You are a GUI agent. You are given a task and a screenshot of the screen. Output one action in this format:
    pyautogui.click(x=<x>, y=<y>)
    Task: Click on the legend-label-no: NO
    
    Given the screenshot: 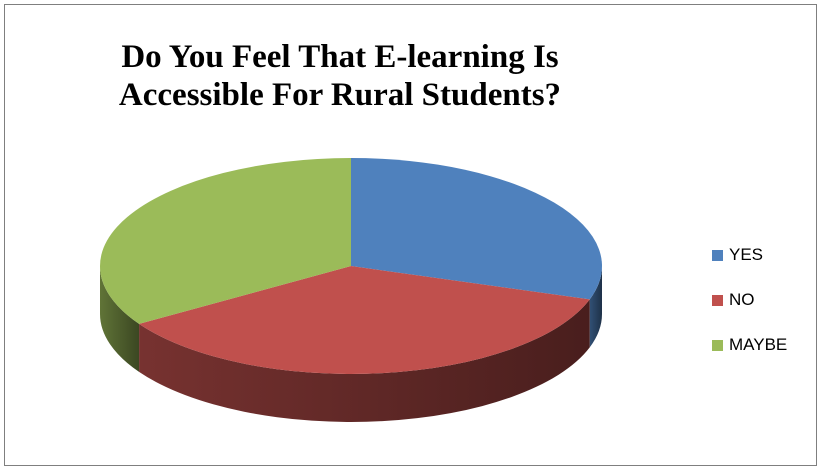 What is the action you would take?
    pyautogui.click(x=742, y=299)
    